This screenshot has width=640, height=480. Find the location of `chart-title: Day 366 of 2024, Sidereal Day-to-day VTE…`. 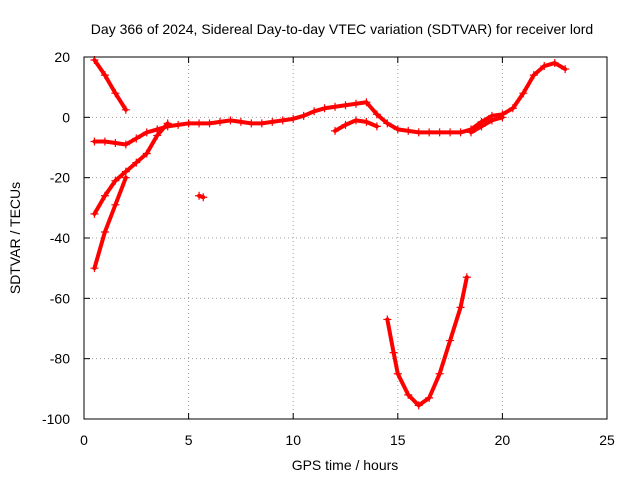

chart-title: Day 366 of 2024, Sidereal Day-to-day VTE… is located at coordinates (342, 29).